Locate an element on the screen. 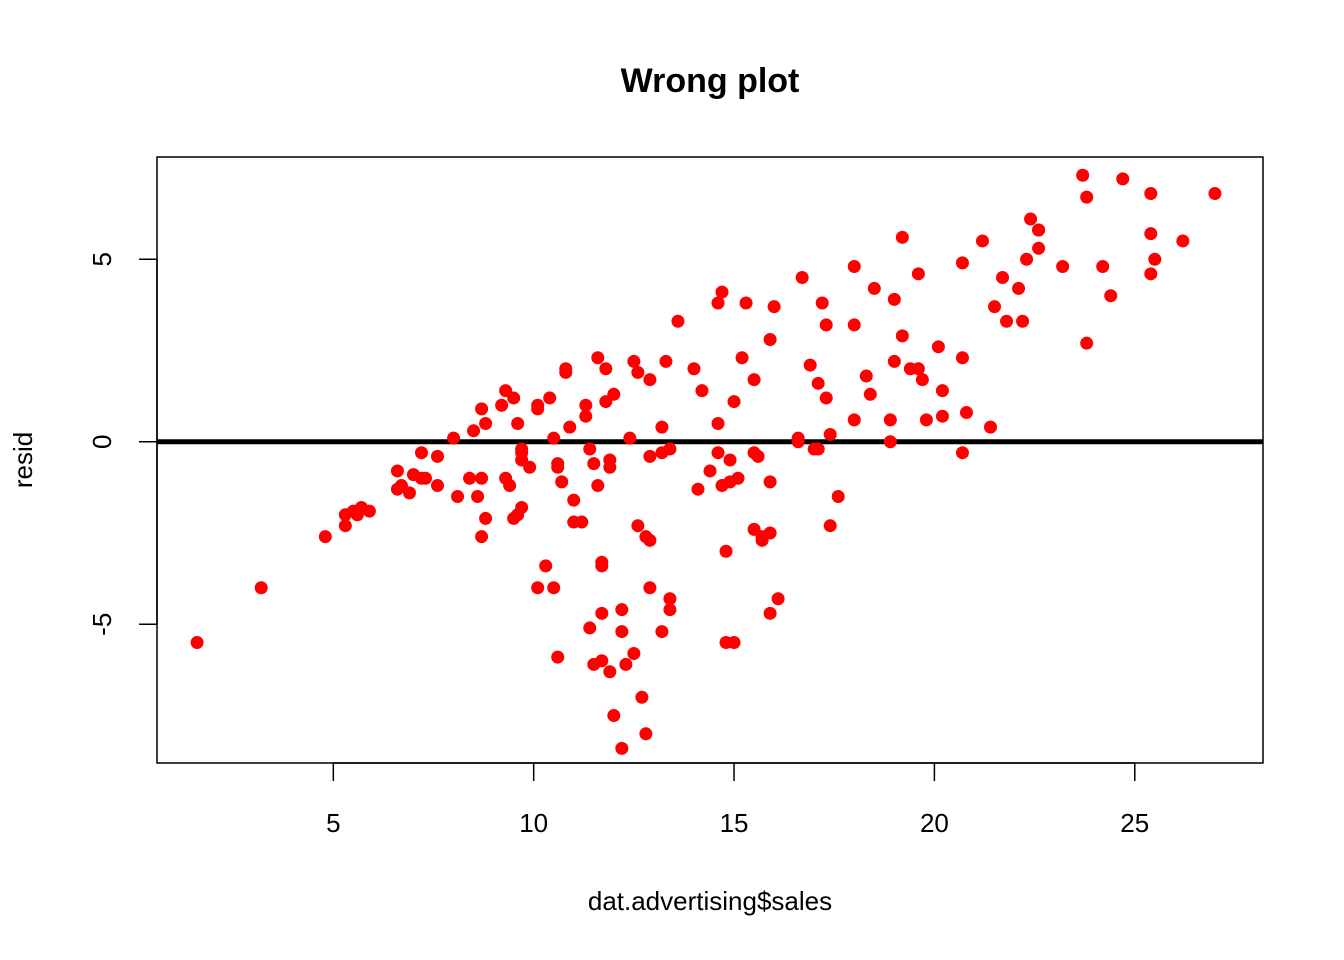 Image resolution: width=1344 pixels, height=960 pixels. x-axis: 5 10 15 20 25 is located at coordinates (737, 800).